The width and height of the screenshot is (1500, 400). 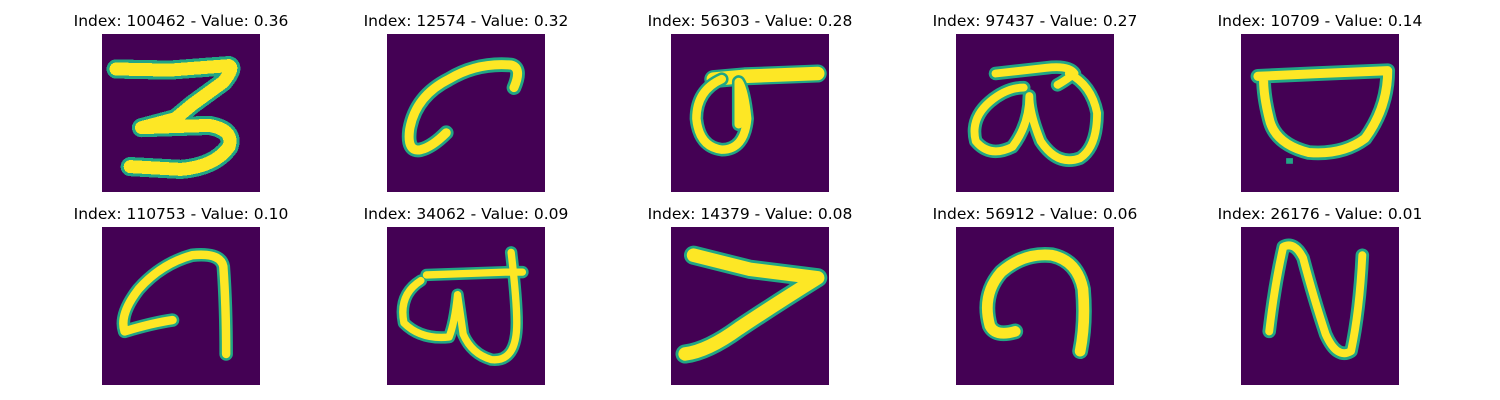 I want to click on handwritten-seven-like-glyph, so click(x=751, y=304).